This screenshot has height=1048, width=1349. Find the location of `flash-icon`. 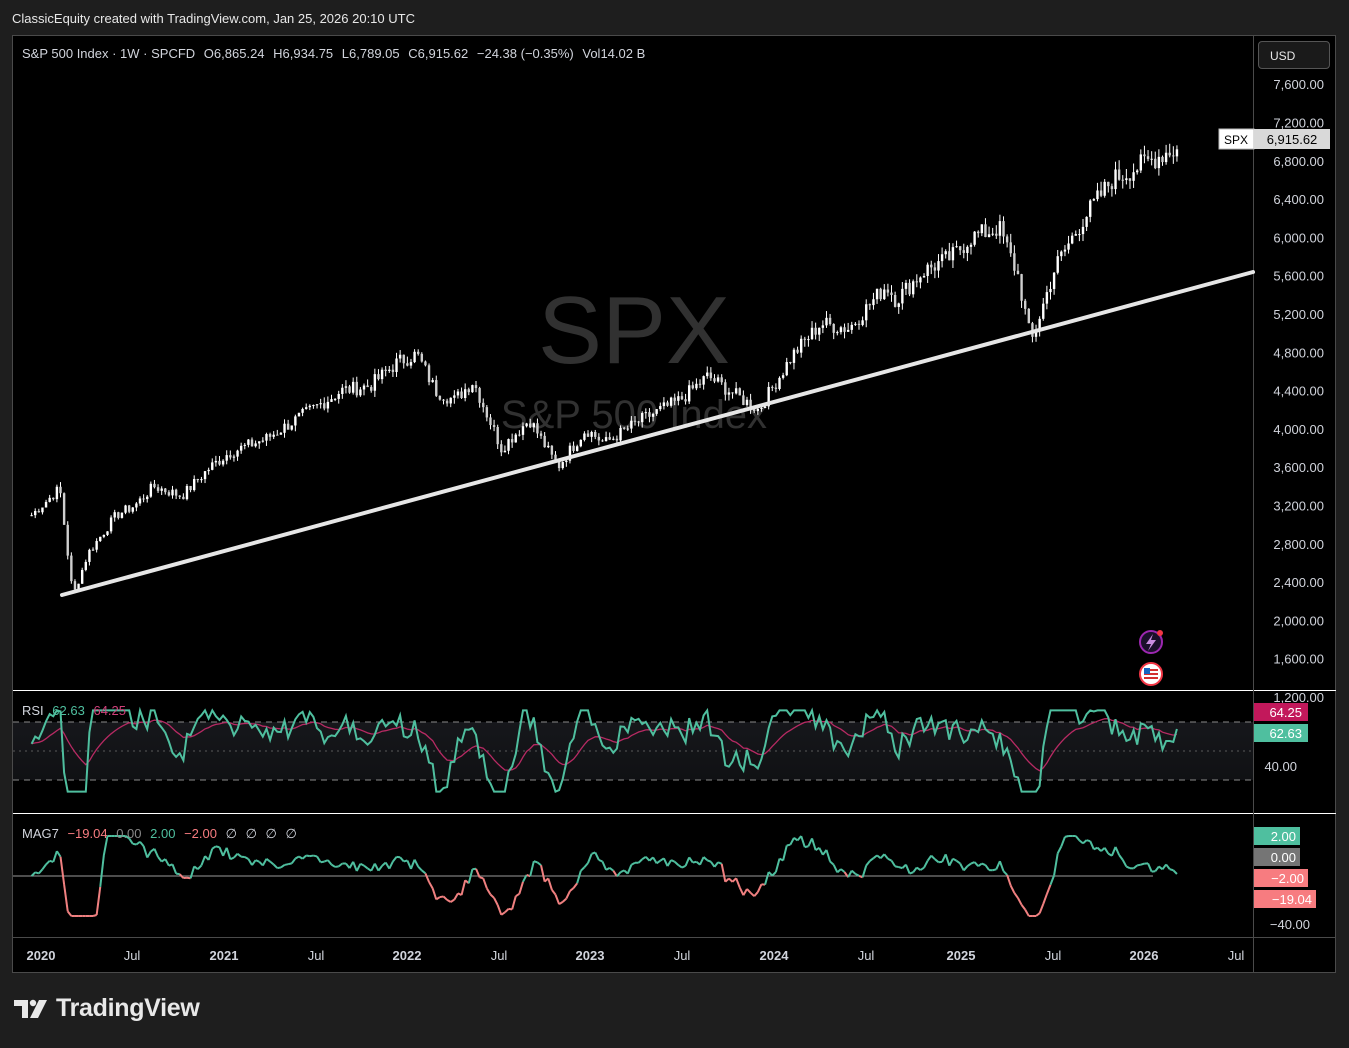

flash-icon is located at coordinates (1151, 642).